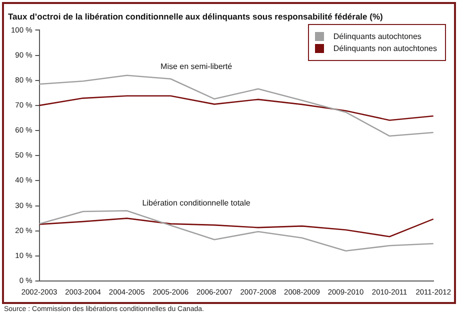 This screenshot has width=460, height=322. I want to click on legend-label: Délinquants autochtones, so click(377, 36).